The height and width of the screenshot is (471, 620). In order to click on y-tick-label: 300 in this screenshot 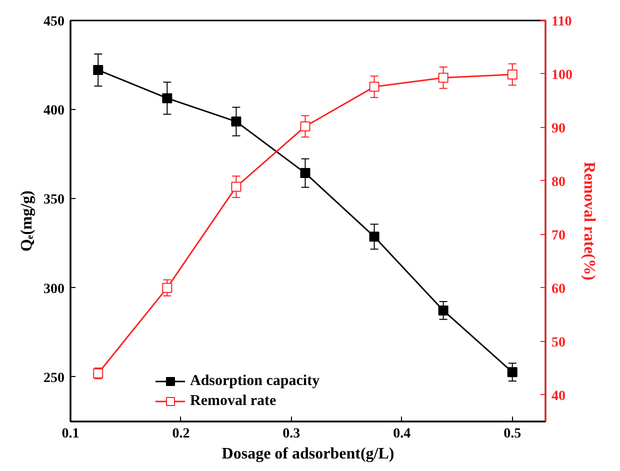, I will do `click(54, 289)`.